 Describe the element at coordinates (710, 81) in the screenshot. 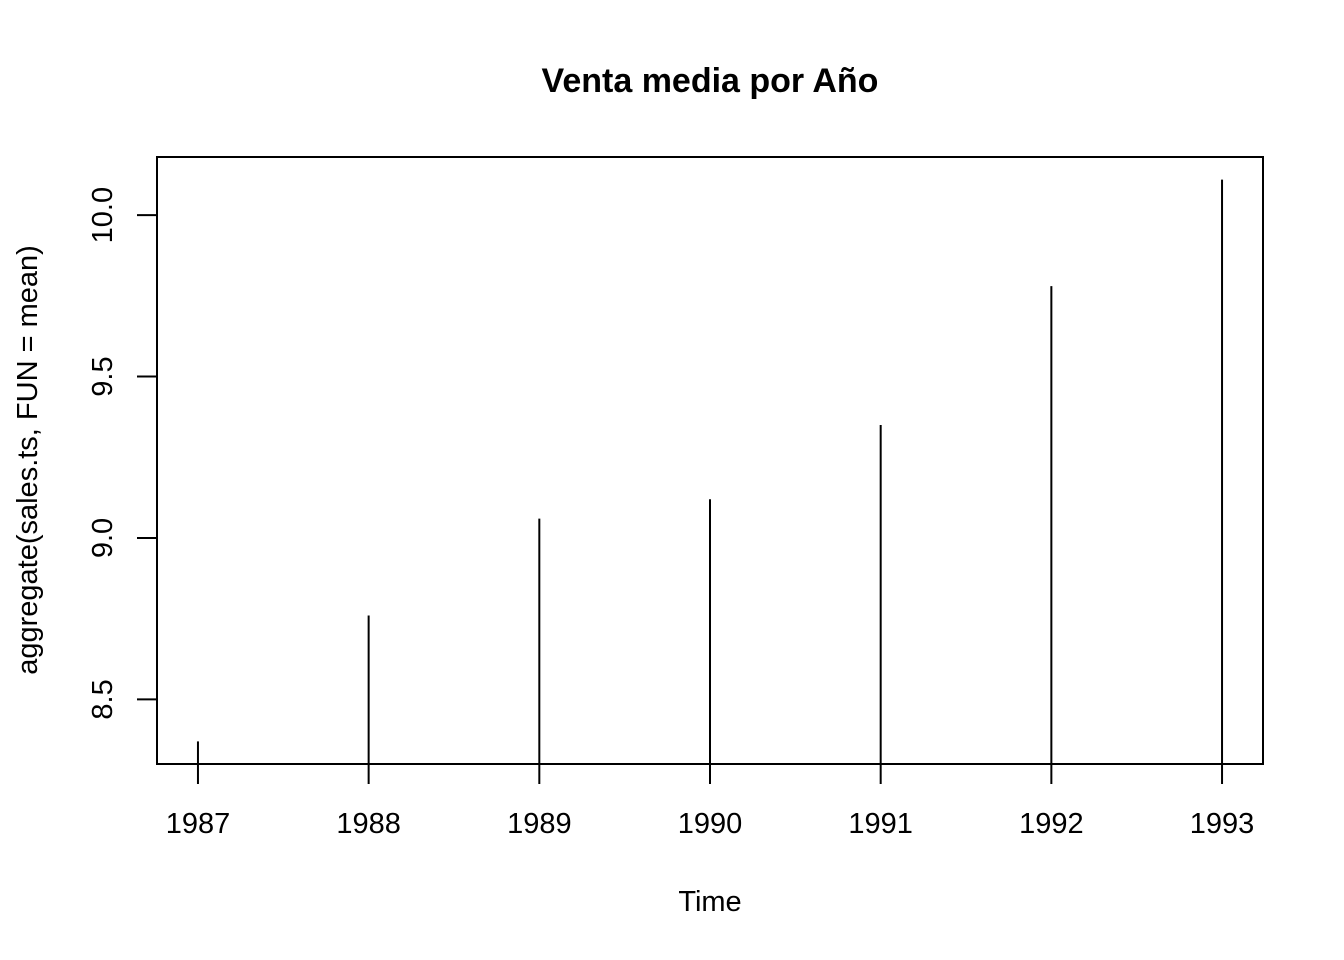

I see `chart-title: Venta media por Año` at that location.